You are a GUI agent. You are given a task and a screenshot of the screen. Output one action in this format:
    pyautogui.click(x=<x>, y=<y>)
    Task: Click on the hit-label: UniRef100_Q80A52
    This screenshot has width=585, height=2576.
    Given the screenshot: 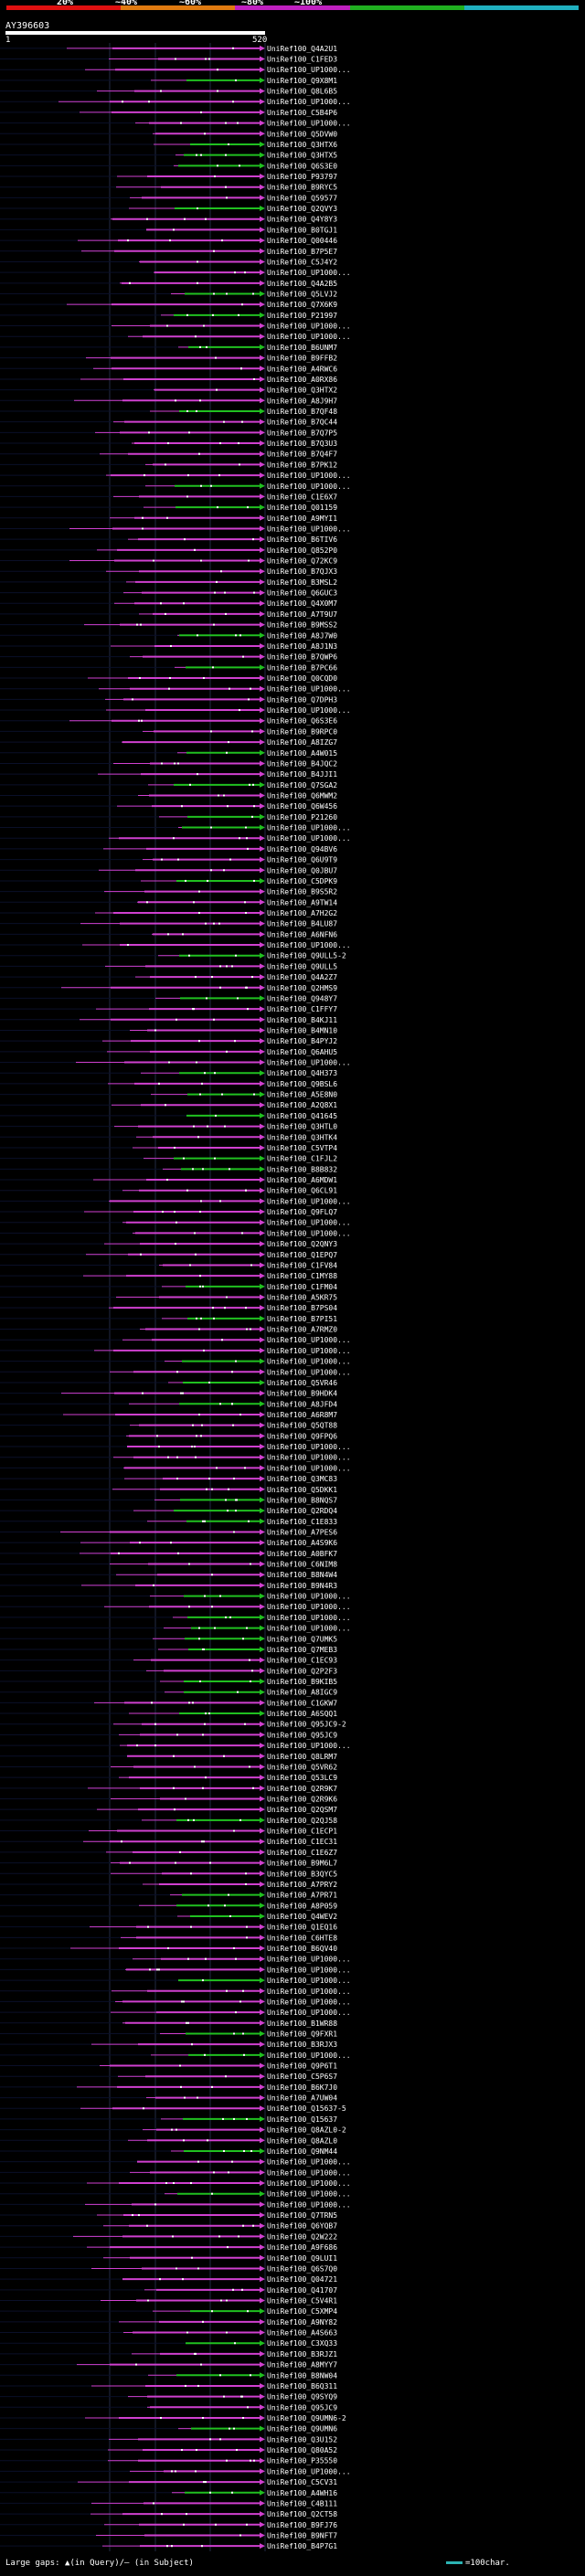 What is the action you would take?
    pyautogui.click(x=302, y=2450)
    